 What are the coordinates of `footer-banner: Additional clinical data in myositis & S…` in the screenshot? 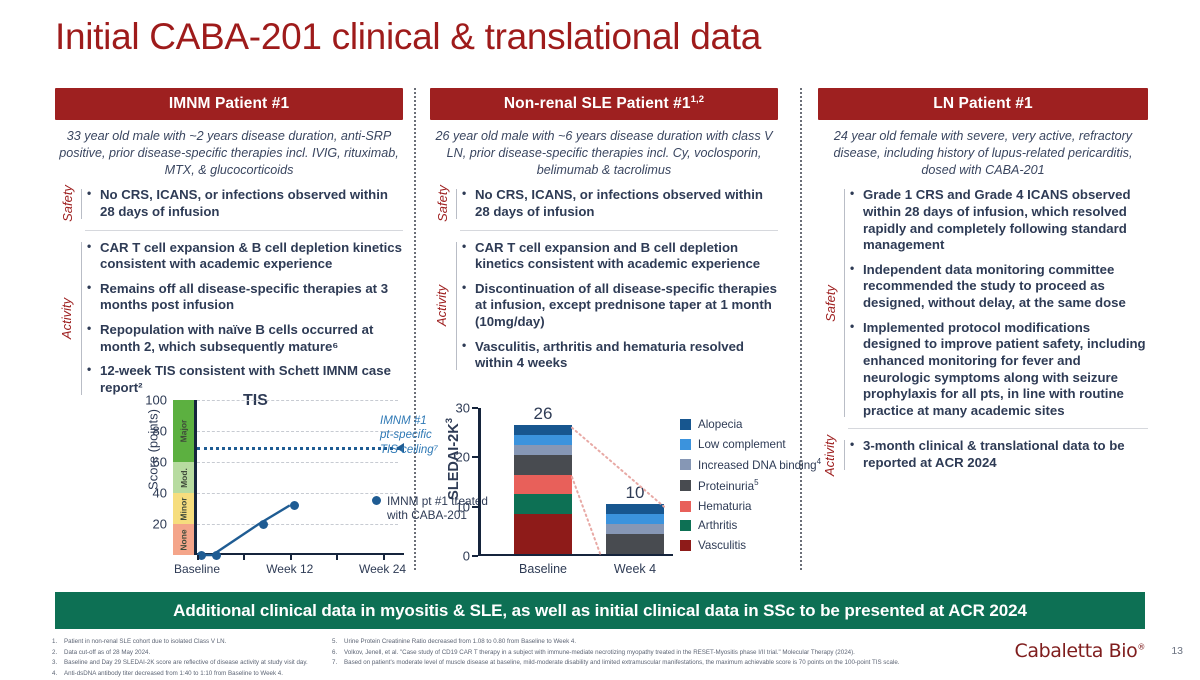 It's located at (600, 610).